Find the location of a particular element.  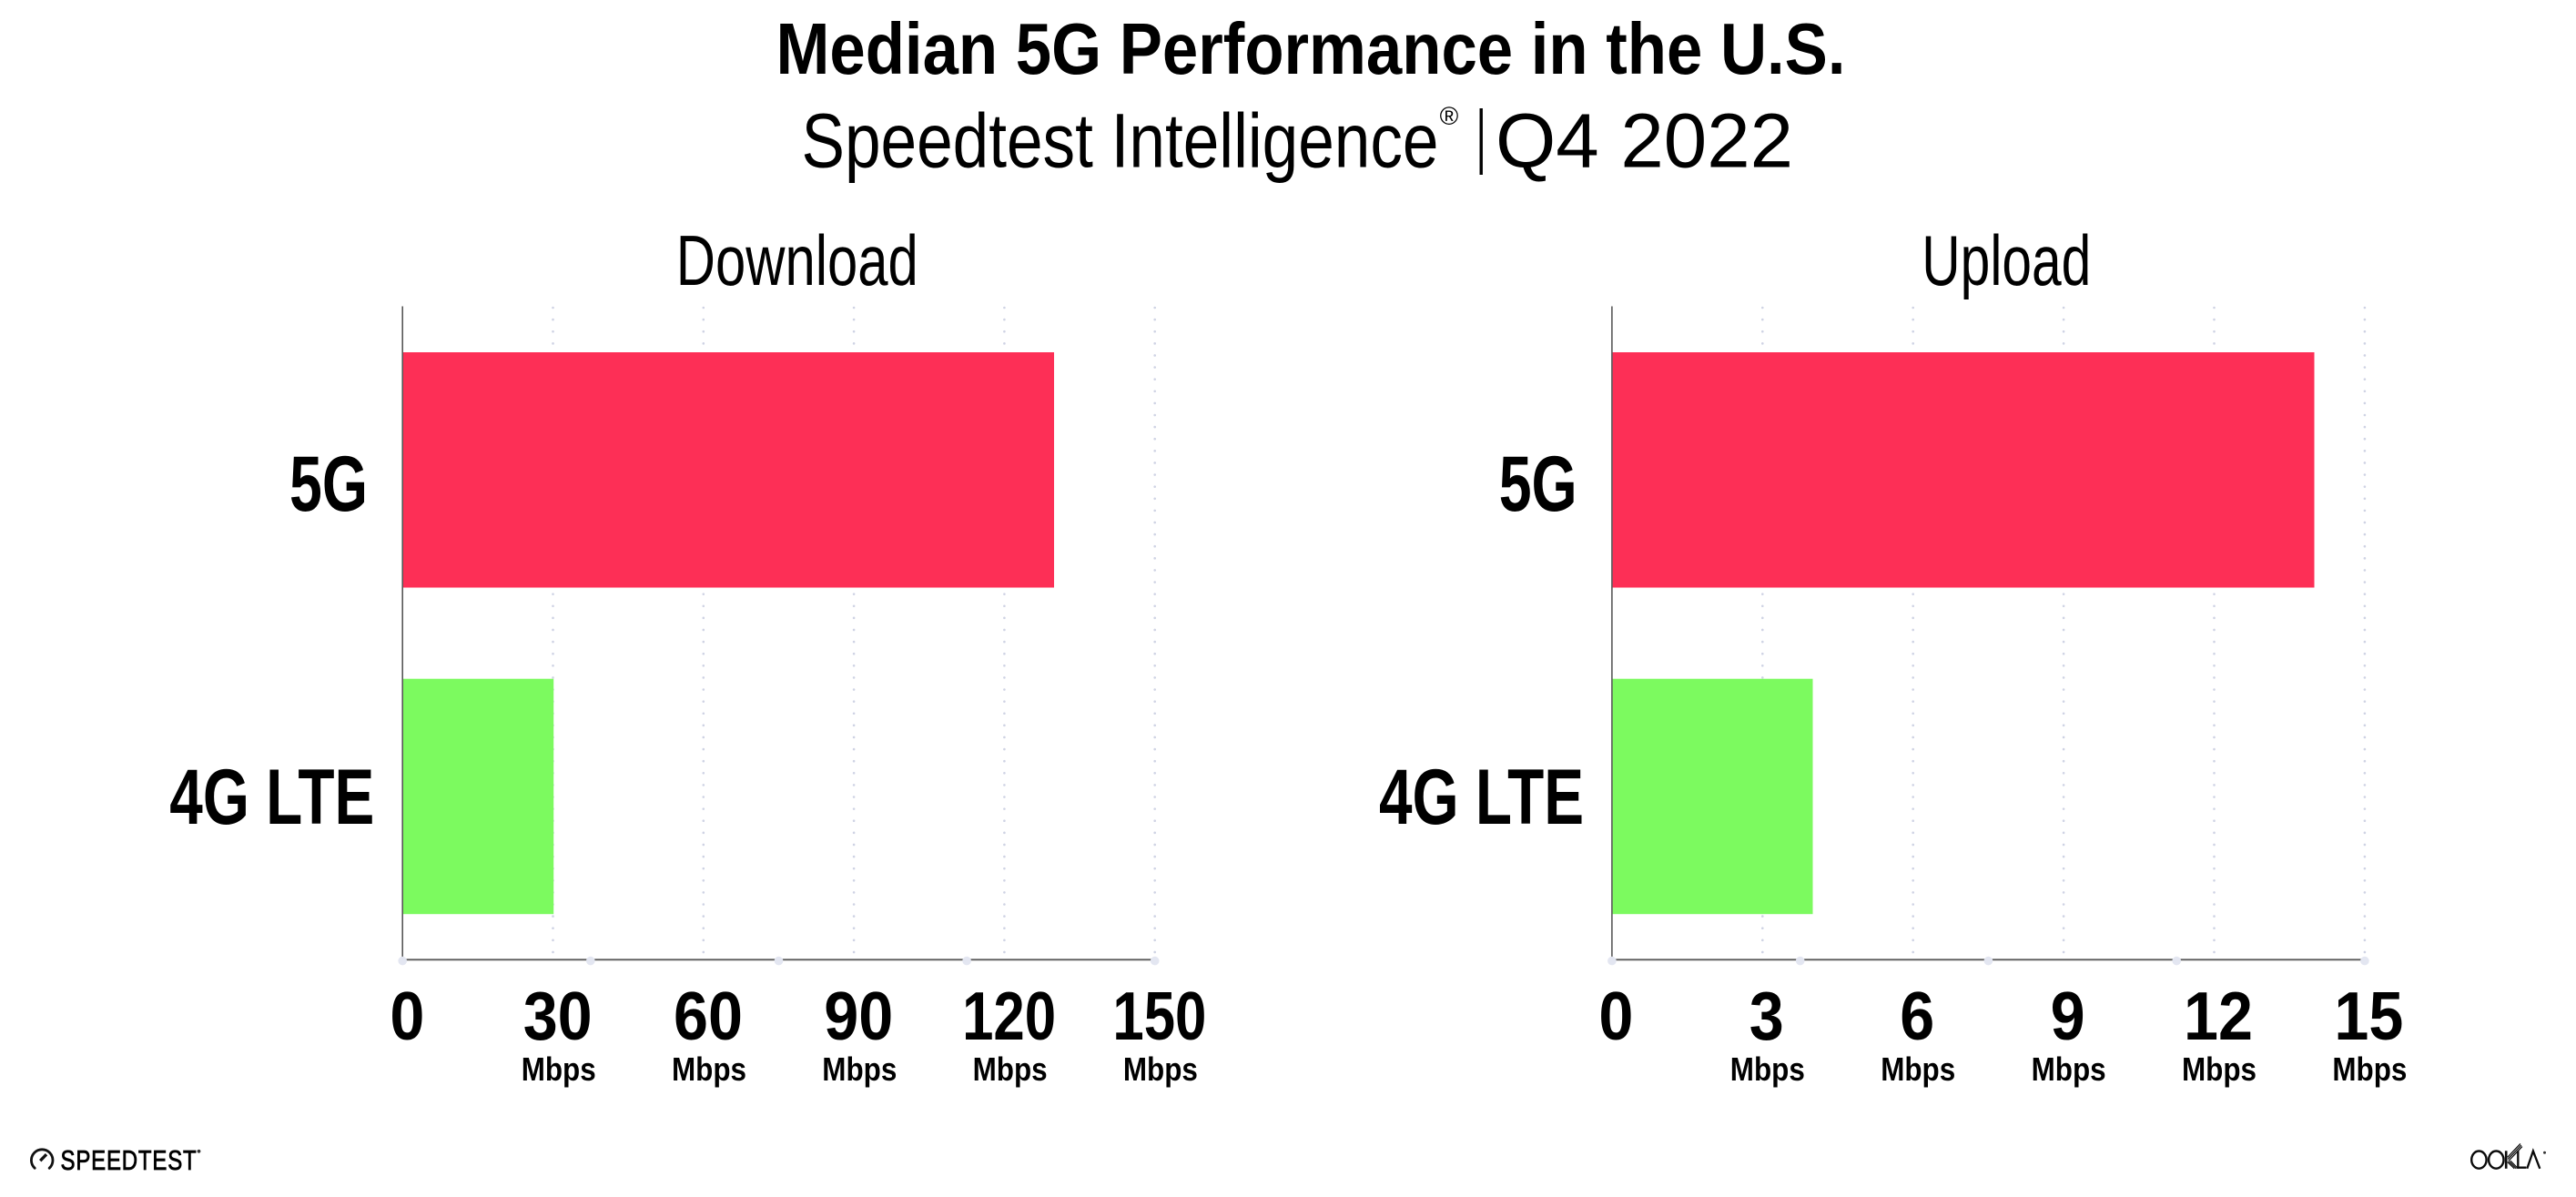

svg-text: 150 is located at coordinates (1159, 1016).